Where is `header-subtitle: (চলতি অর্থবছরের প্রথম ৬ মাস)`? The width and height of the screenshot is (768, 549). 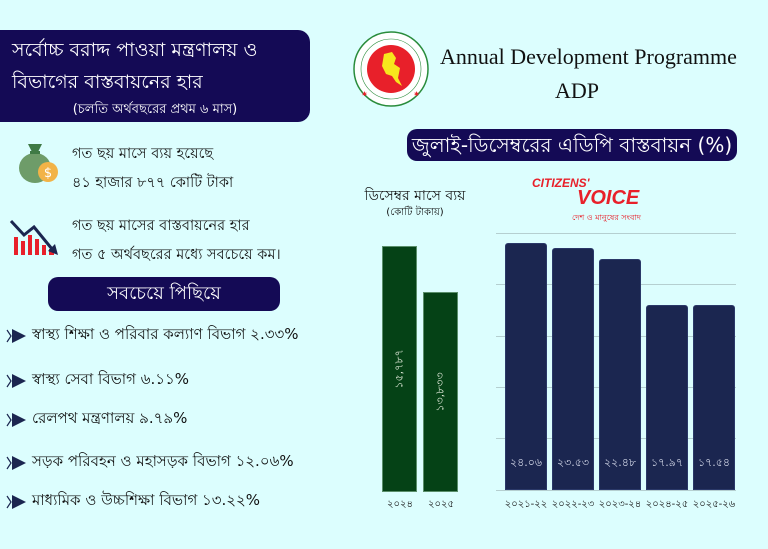 header-subtitle: (চলতি অর্থবছরের প্রথম ৬ মাস) is located at coordinates (155, 109).